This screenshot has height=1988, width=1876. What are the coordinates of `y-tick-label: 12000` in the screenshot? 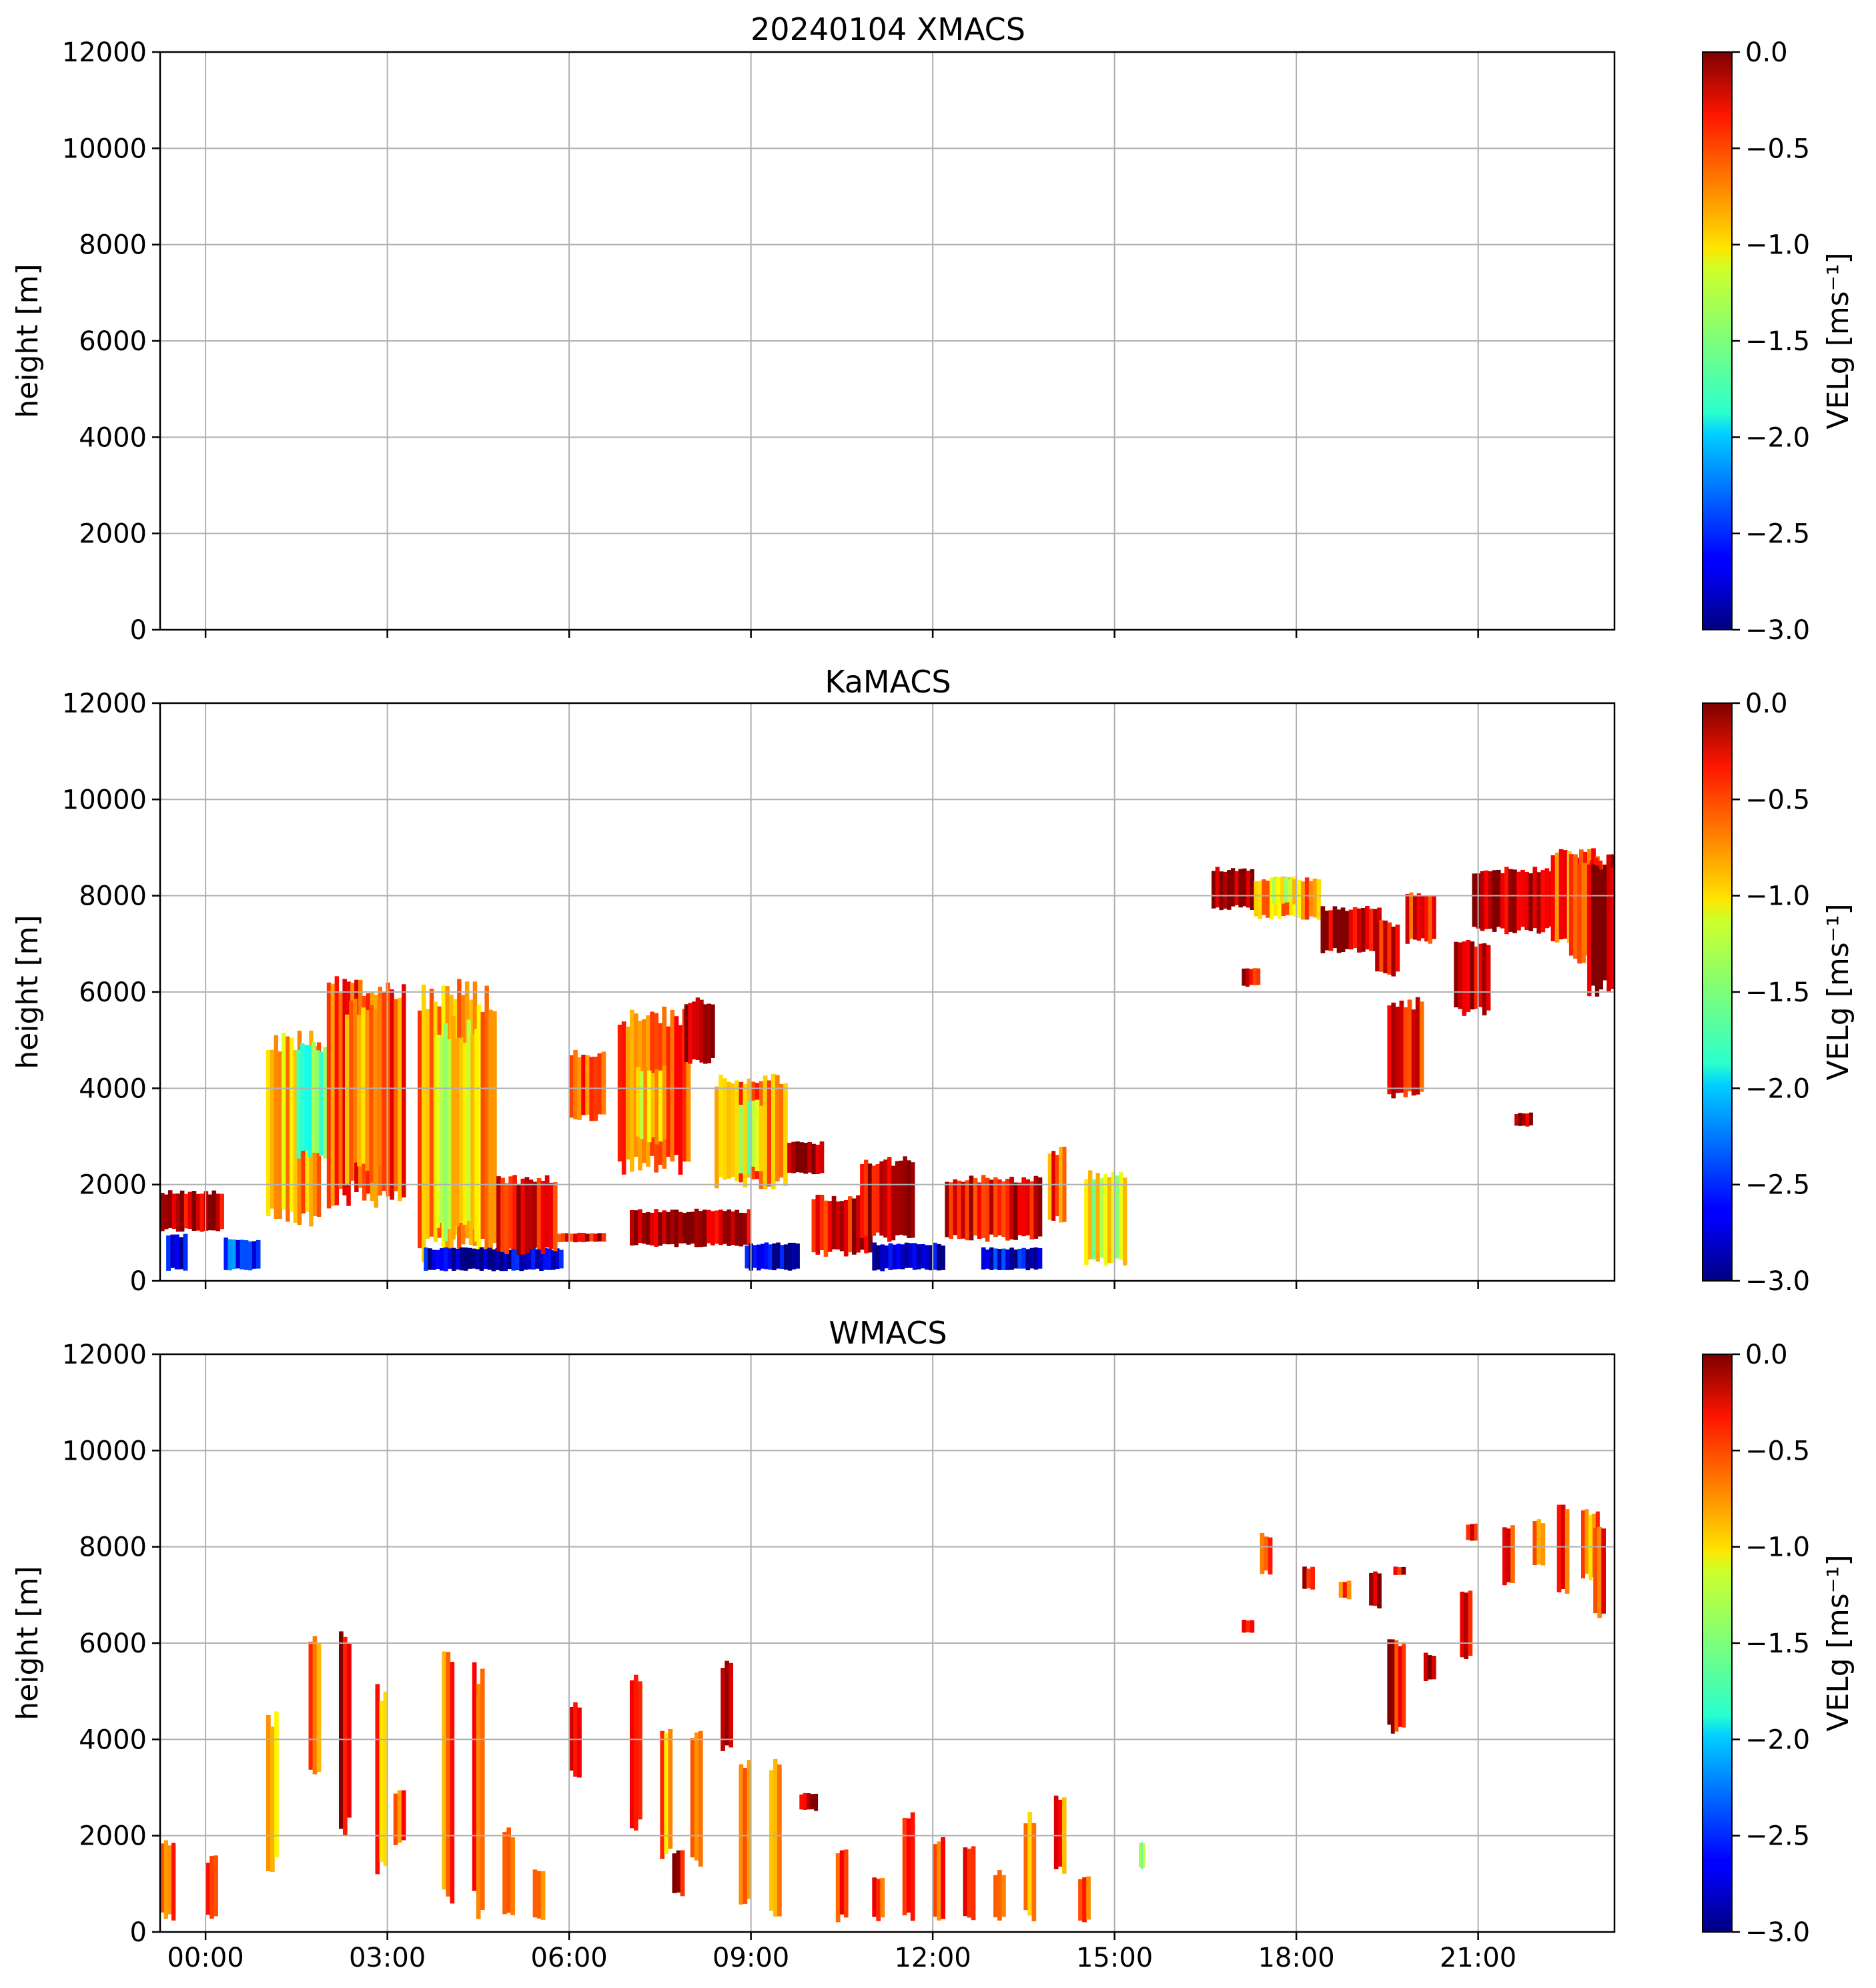 It's located at (104, 1355).